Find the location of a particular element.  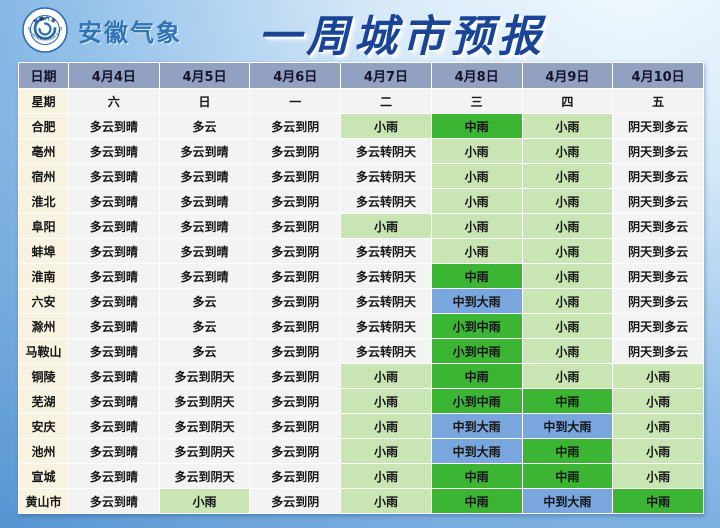

week-row: 星期 六日一二三四五 is located at coordinates (361, 101).